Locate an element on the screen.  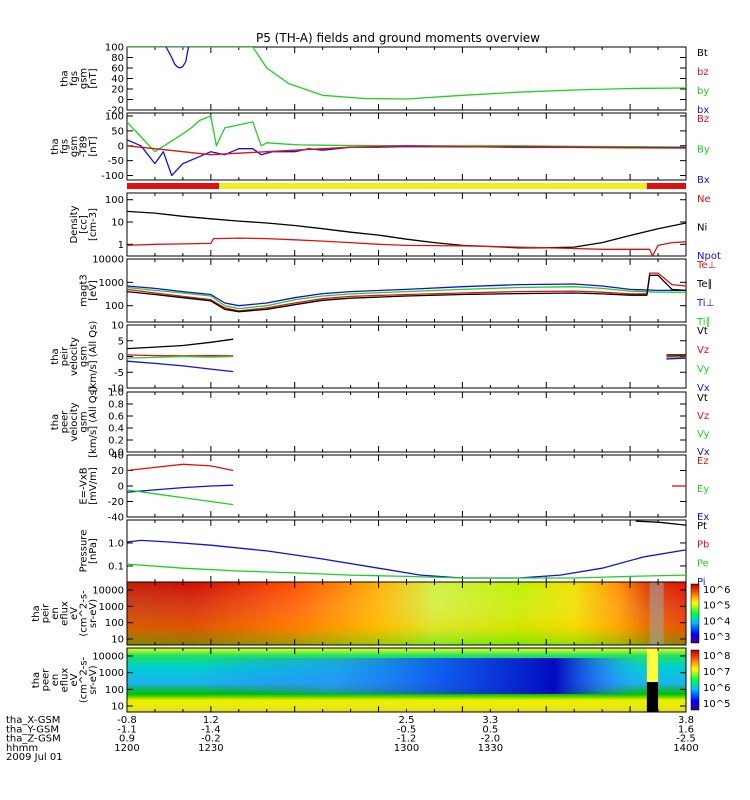
y-tick-label: 0.1 is located at coordinates (116, 566).